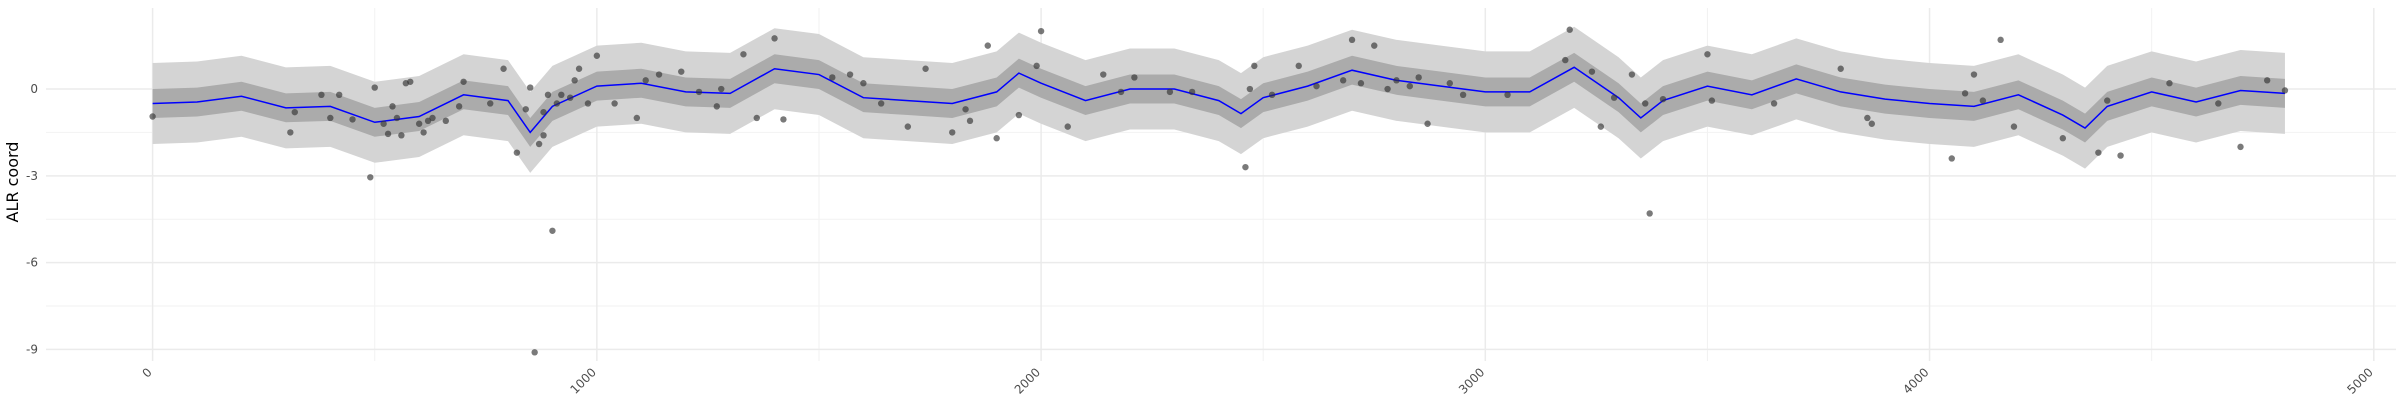 The image size is (2400, 400). Describe the element at coordinates (146, 372) in the screenshot. I see `x-tick-label: 0` at that location.